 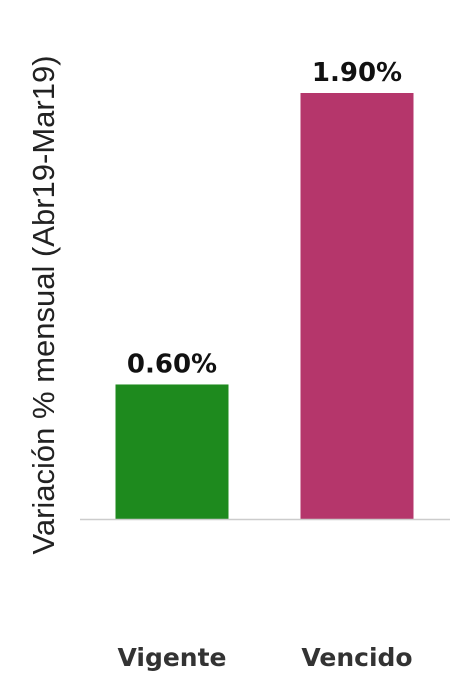 What do you see at coordinates (356, 657) in the screenshot?
I see `x-tick-label-vencido: Vencido` at bounding box center [356, 657].